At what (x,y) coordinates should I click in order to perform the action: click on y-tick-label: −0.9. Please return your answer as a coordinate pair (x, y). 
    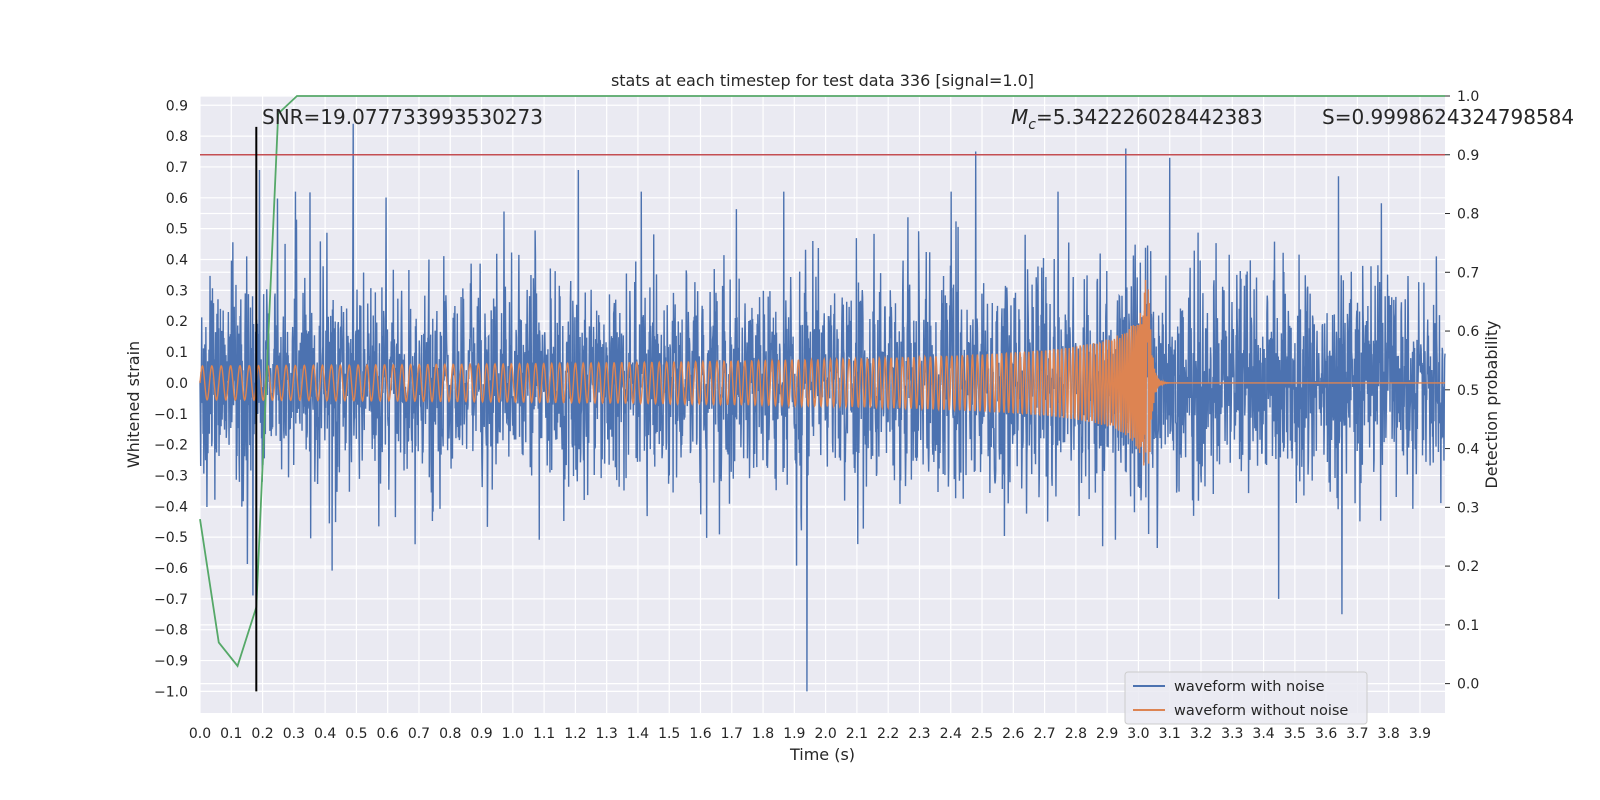
    Looking at the image, I should click on (171, 662).